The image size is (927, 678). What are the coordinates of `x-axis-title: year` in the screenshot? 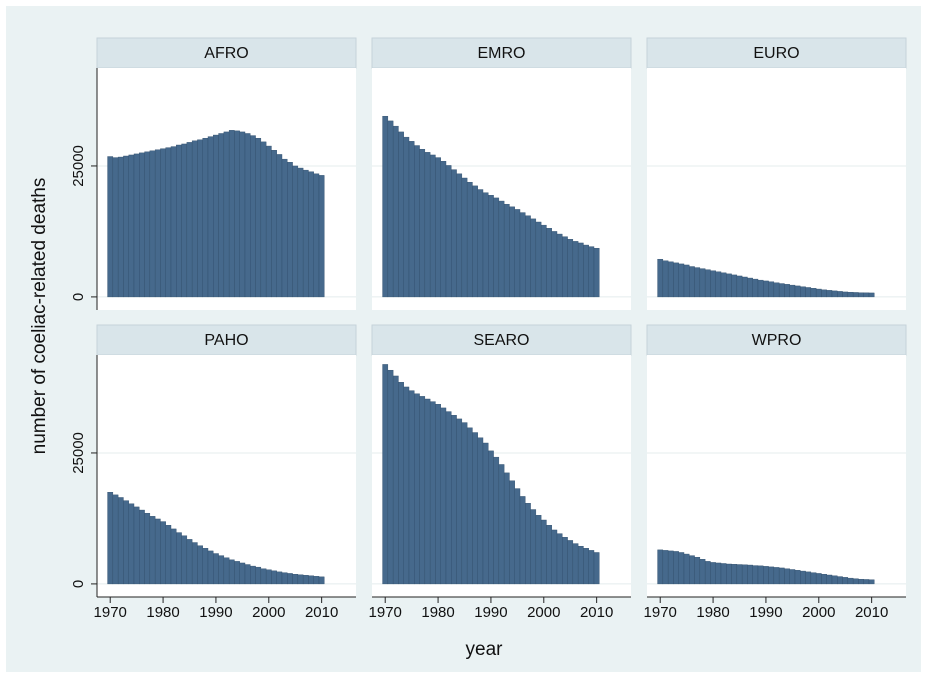 It's located at (485, 649).